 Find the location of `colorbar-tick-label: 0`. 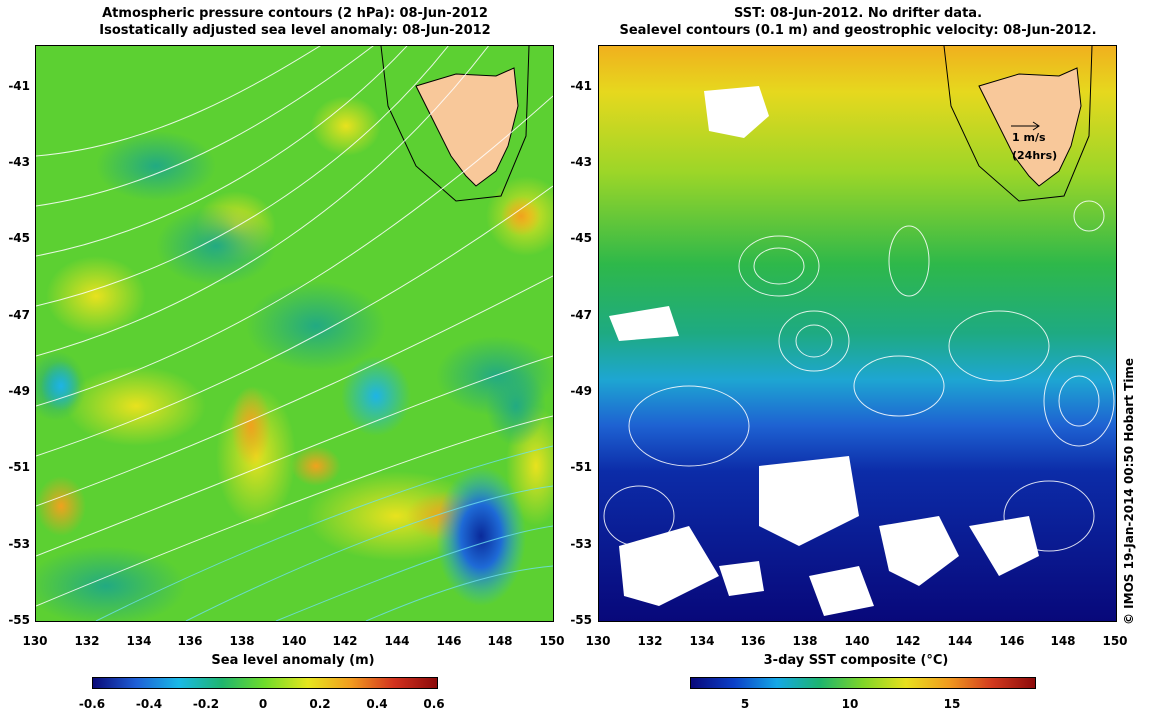

colorbar-tick-label: 0 is located at coordinates (263, 704).